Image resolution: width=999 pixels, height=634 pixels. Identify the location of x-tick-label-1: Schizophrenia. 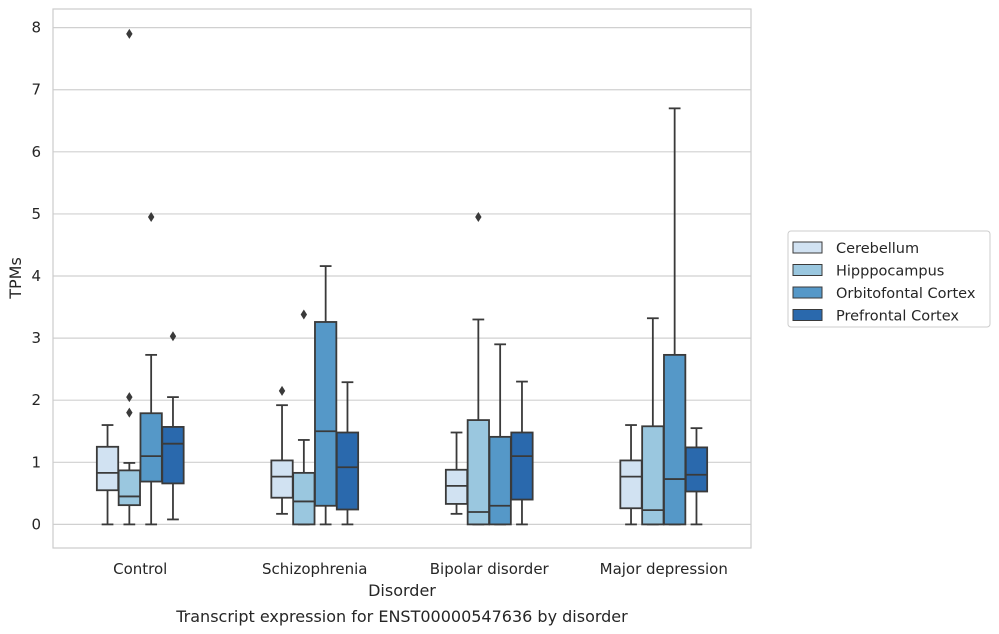
(314, 569).